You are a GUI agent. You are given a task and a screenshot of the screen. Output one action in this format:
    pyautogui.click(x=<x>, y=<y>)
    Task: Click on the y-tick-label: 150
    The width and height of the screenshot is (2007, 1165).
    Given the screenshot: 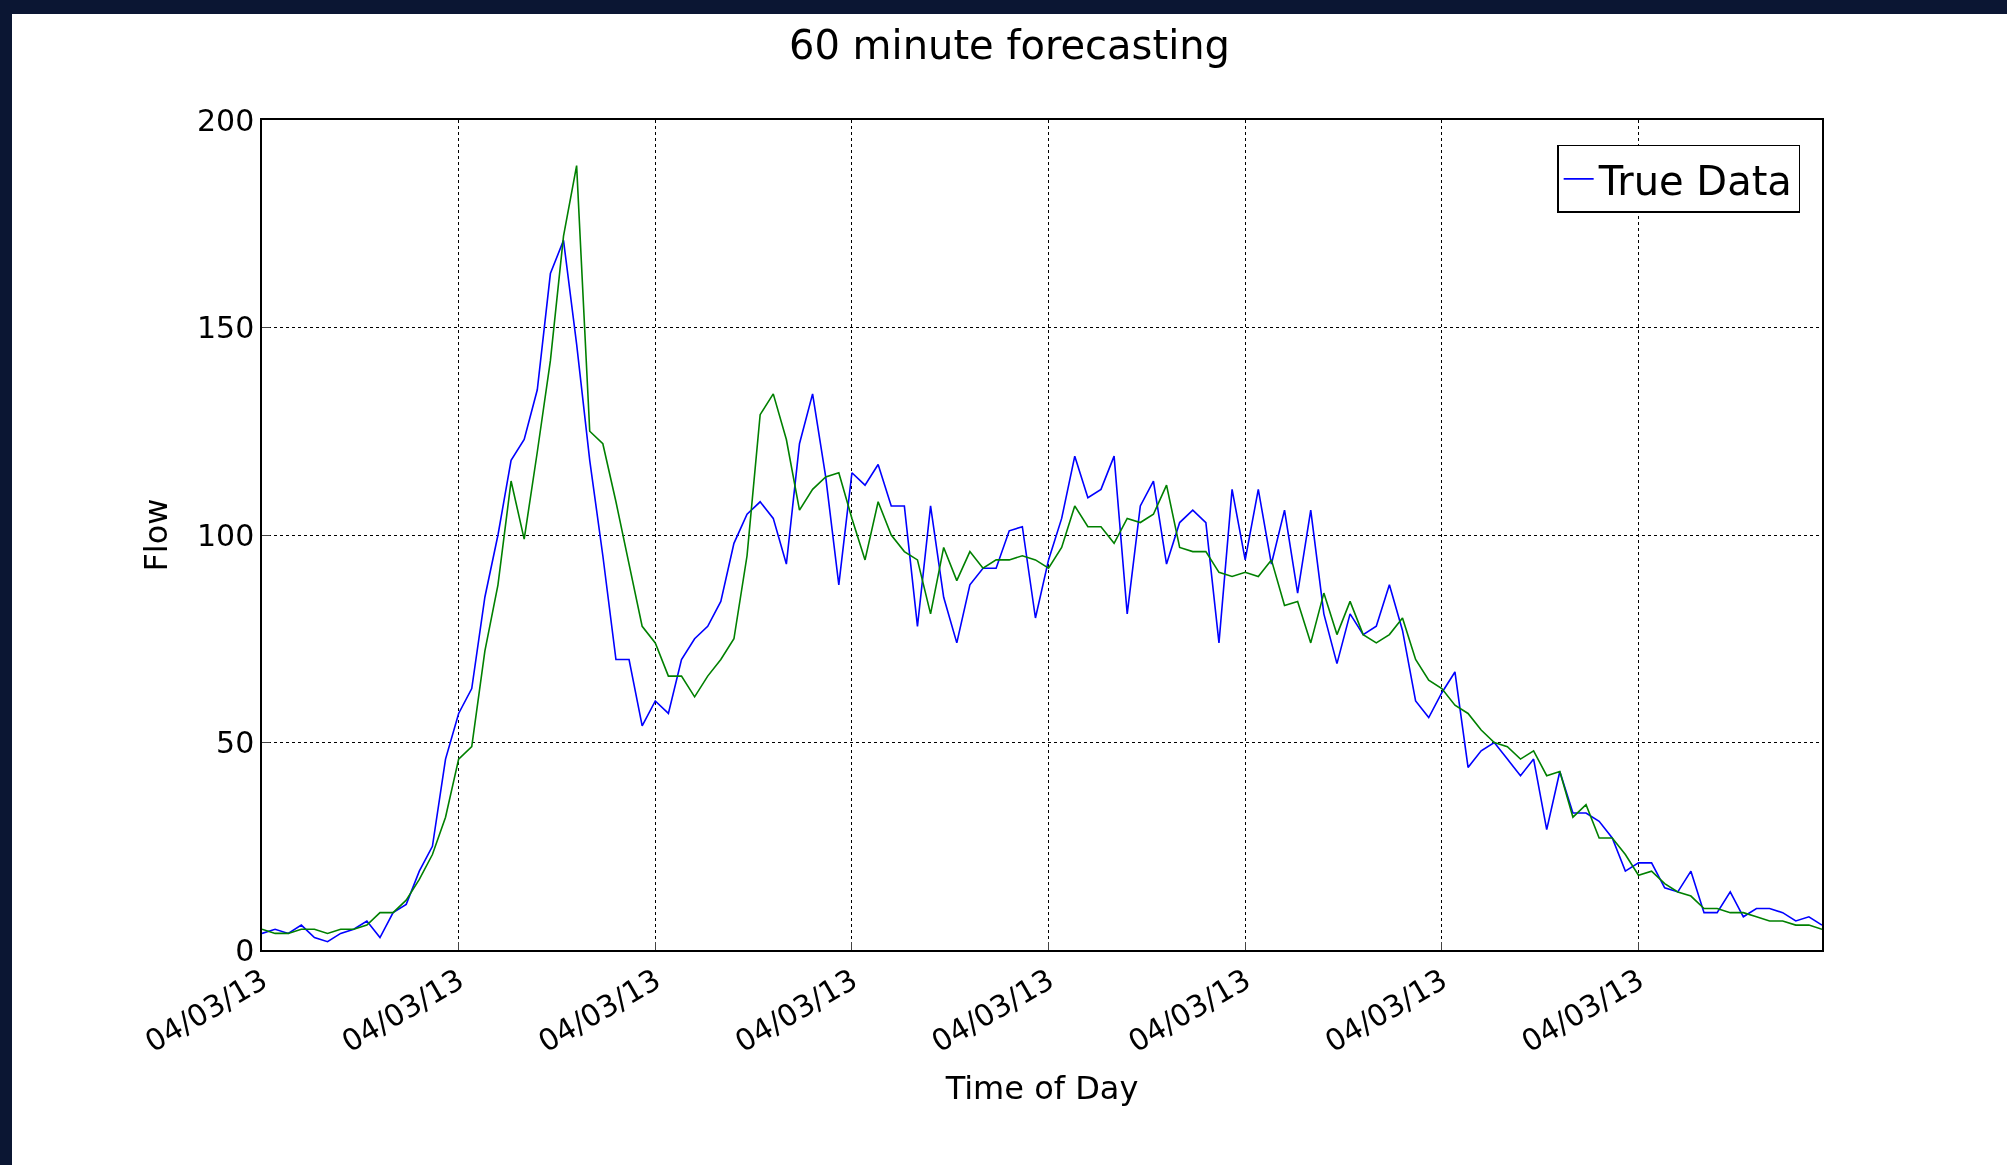 What is the action you would take?
    pyautogui.click(x=225, y=327)
    